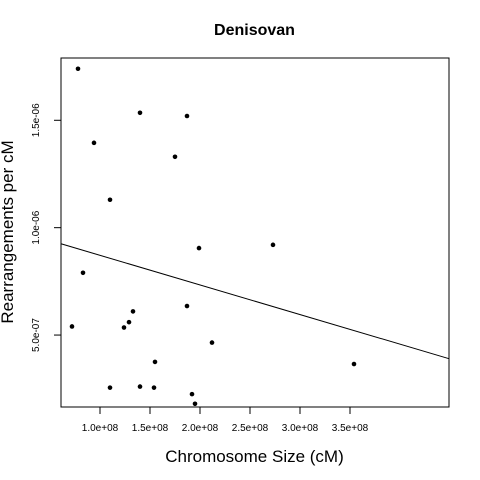 Image resolution: width=480 pixels, height=480 pixels. What do you see at coordinates (300, 428) in the screenshot?
I see `x-tick-label: 3.0e+08` at bounding box center [300, 428].